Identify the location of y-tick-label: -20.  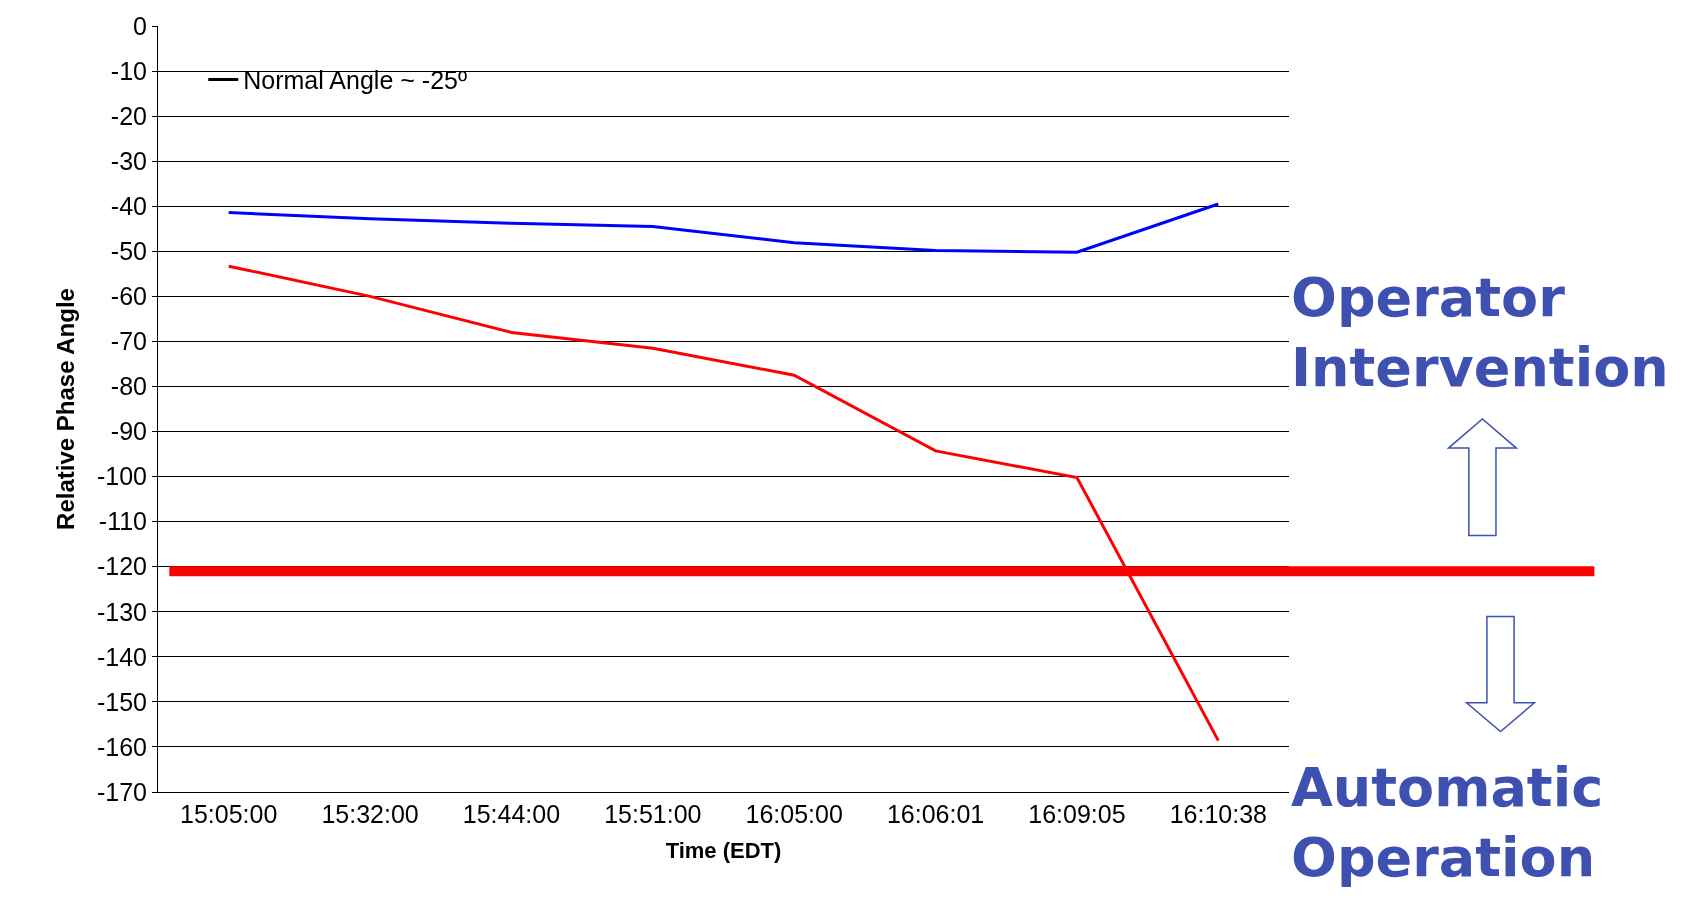
(128, 115).